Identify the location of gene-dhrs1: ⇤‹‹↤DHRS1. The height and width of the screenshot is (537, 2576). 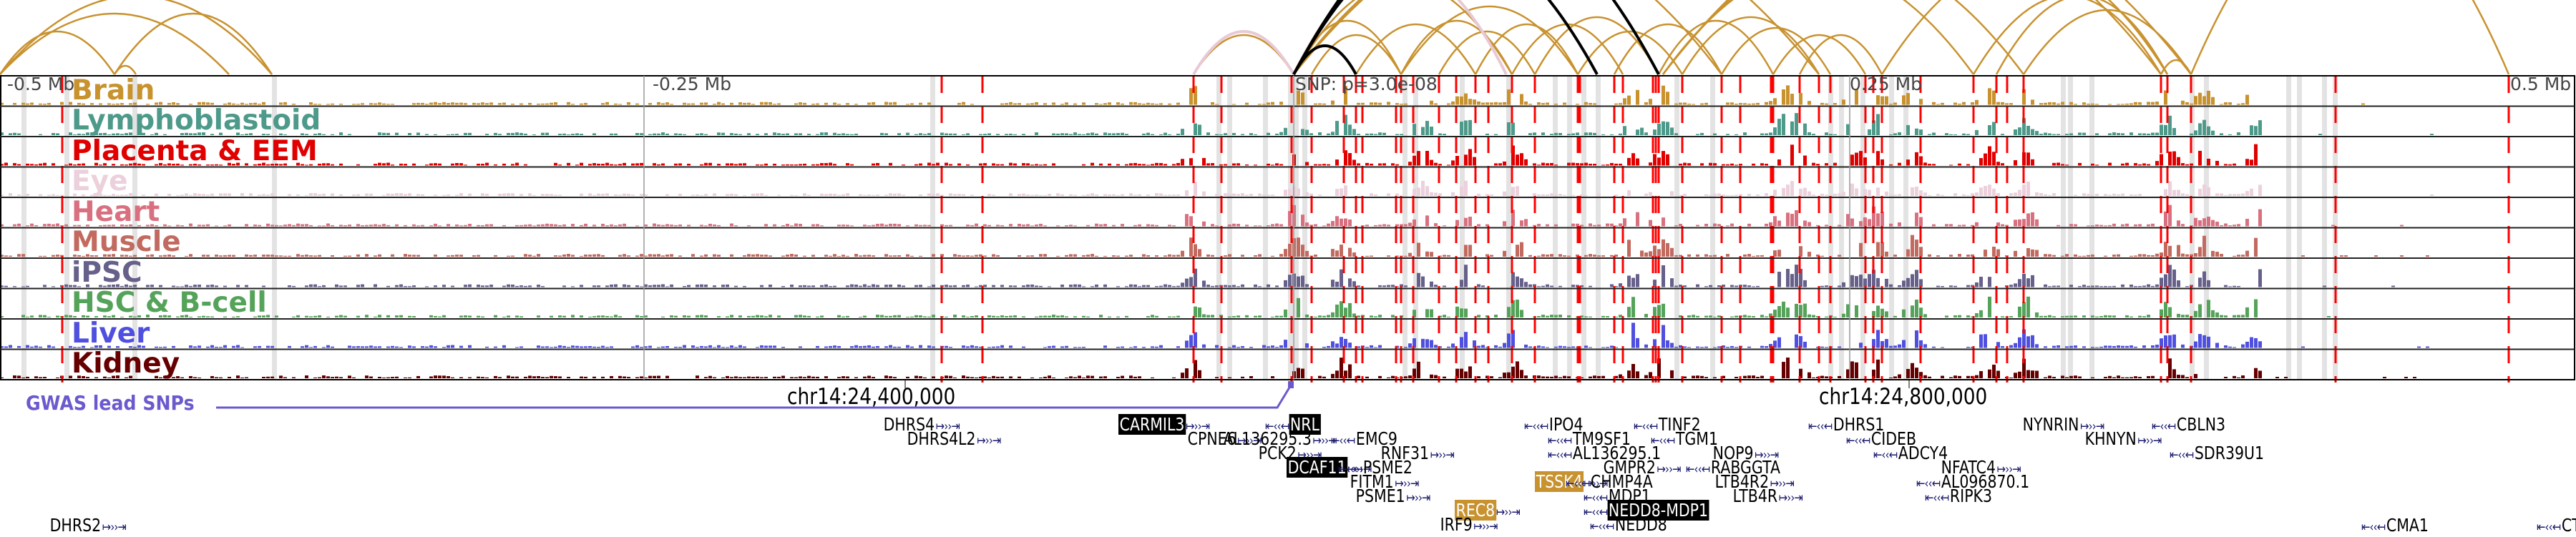
(1847, 425).